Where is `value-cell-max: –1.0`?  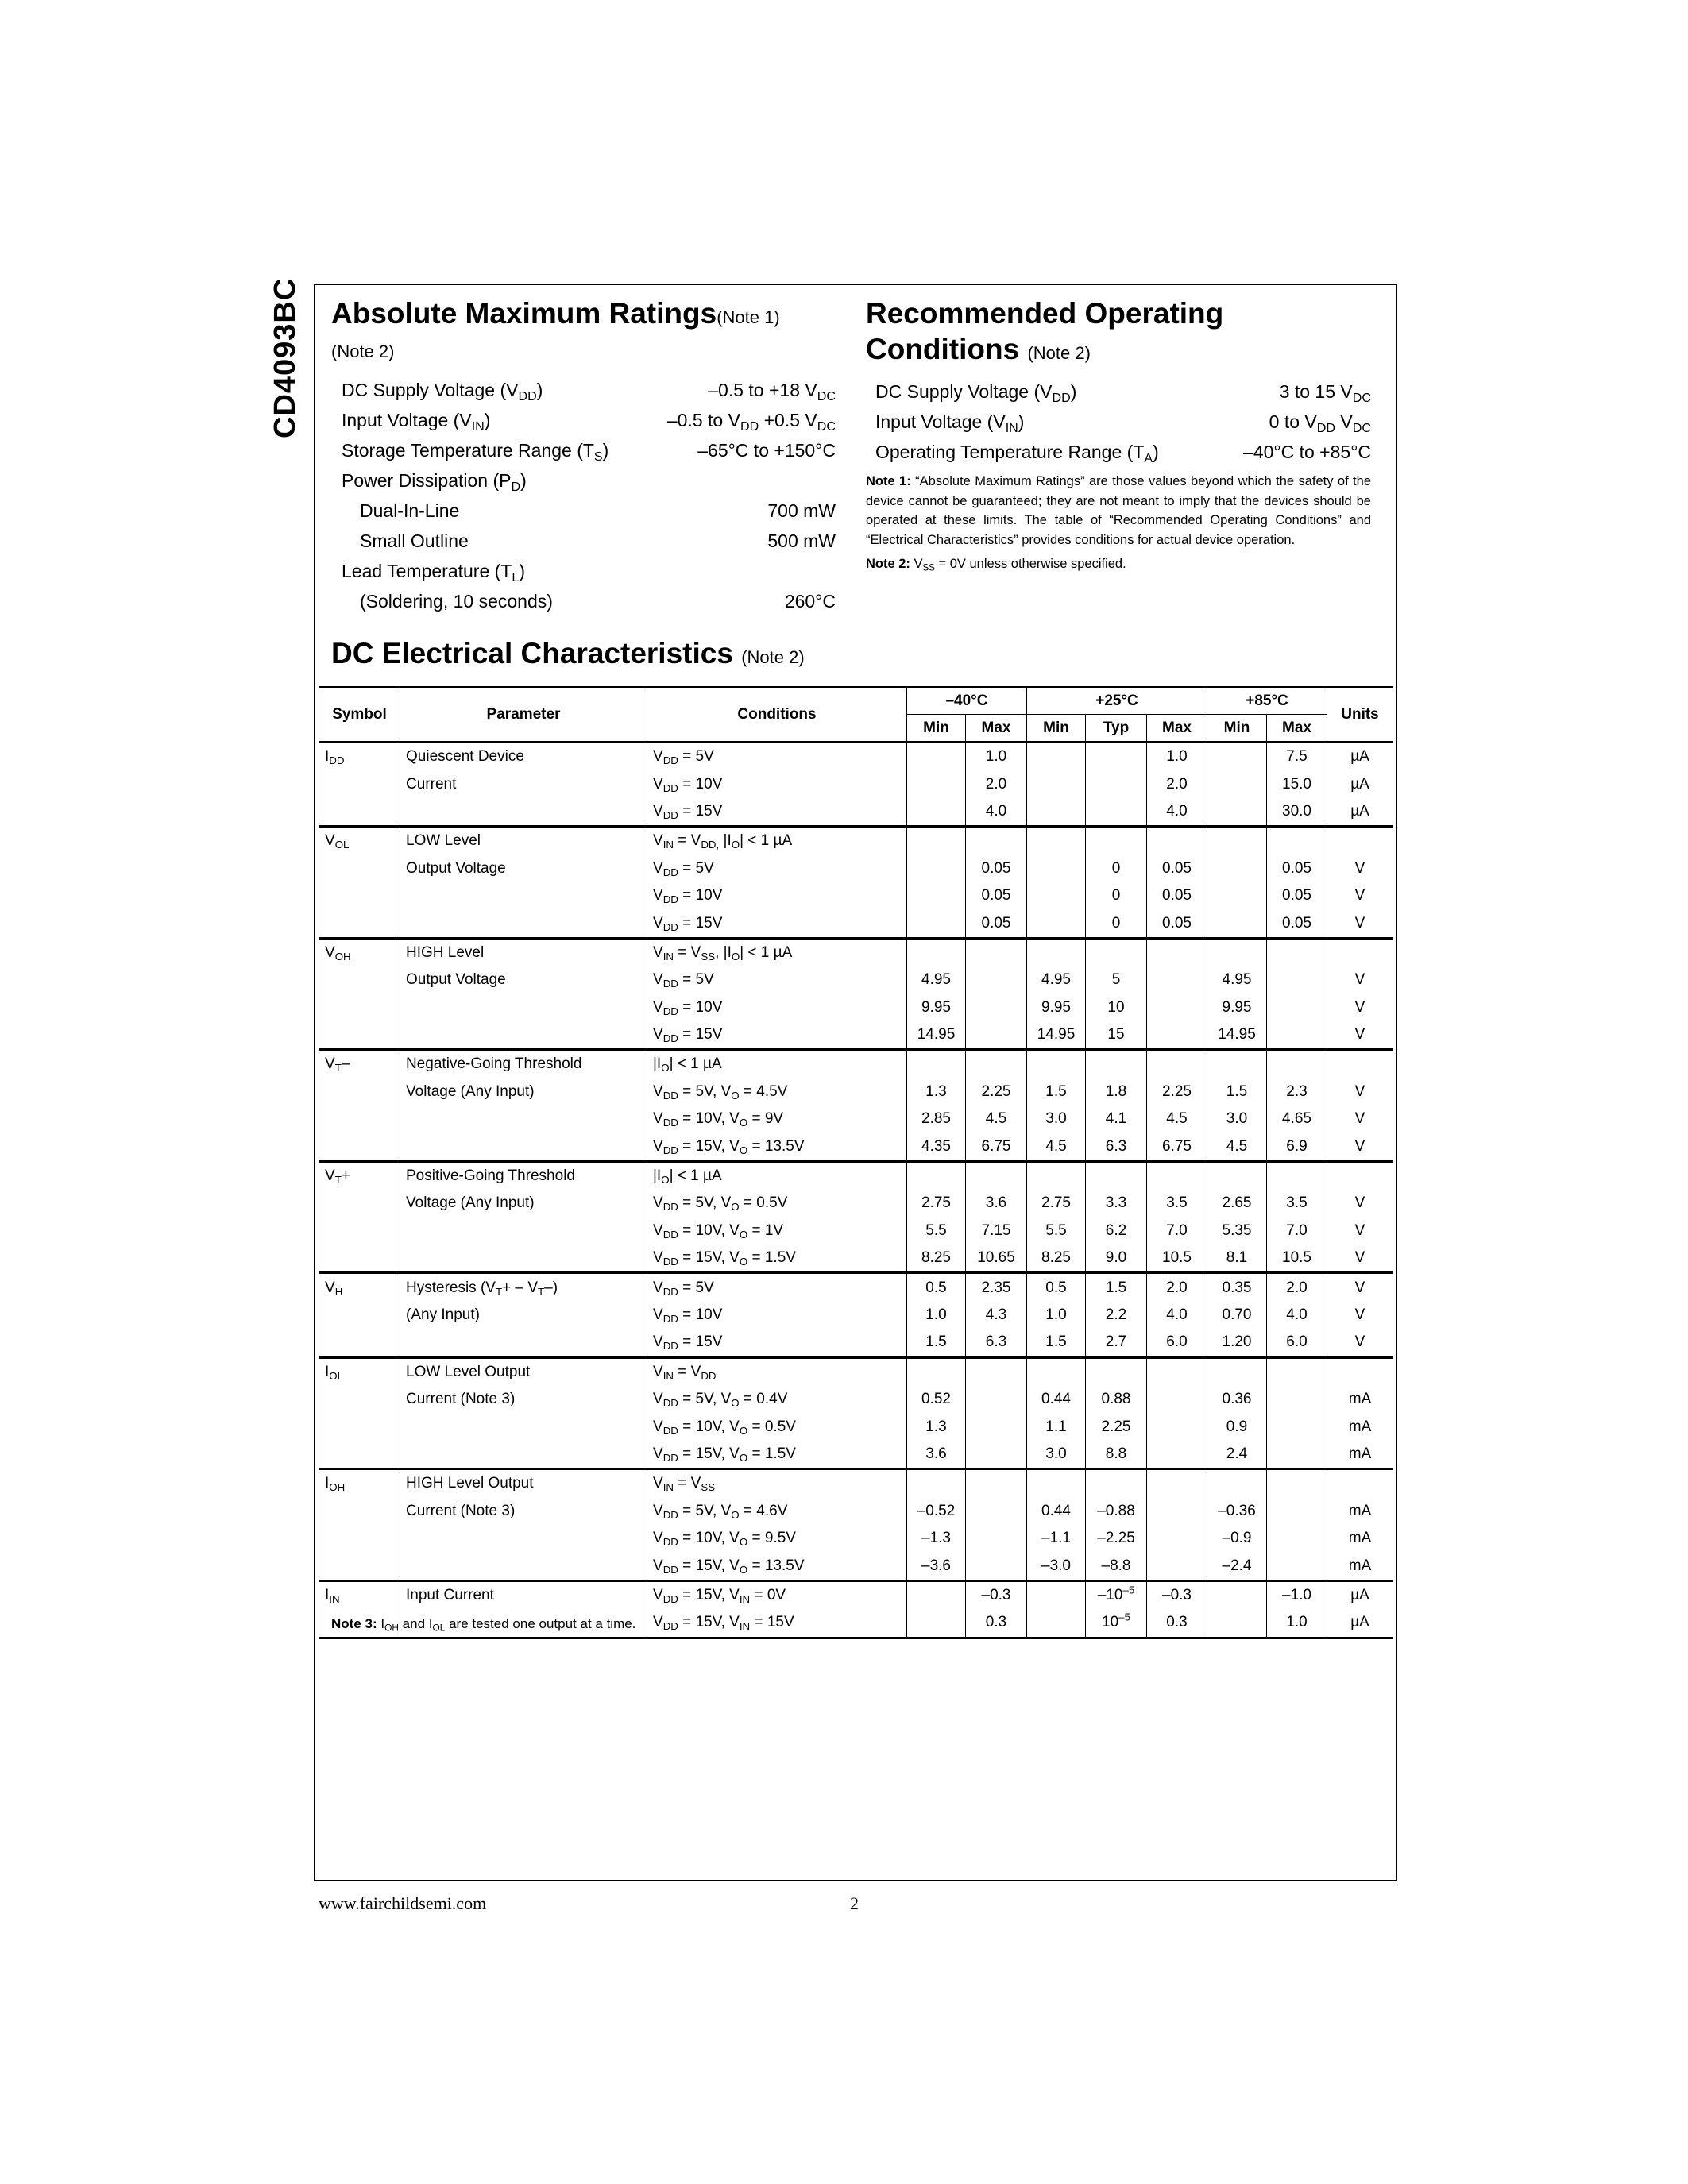
value-cell-max: –1.0 is located at coordinates (1297, 1594).